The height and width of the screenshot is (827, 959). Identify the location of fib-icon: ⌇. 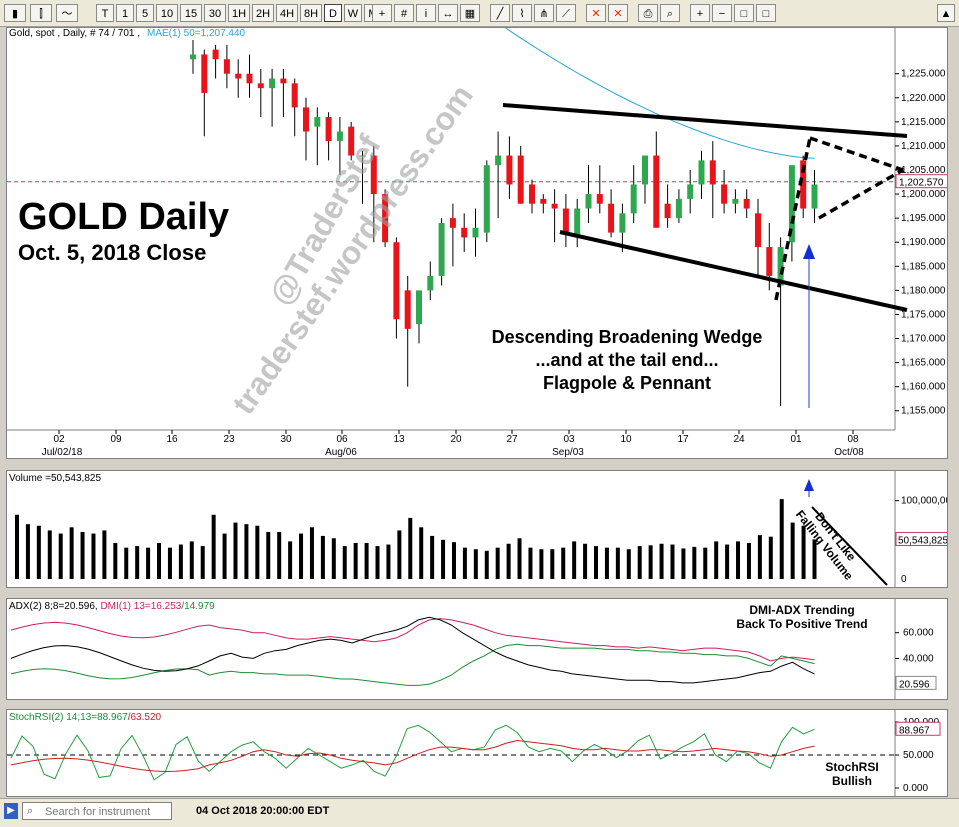
(522, 13).